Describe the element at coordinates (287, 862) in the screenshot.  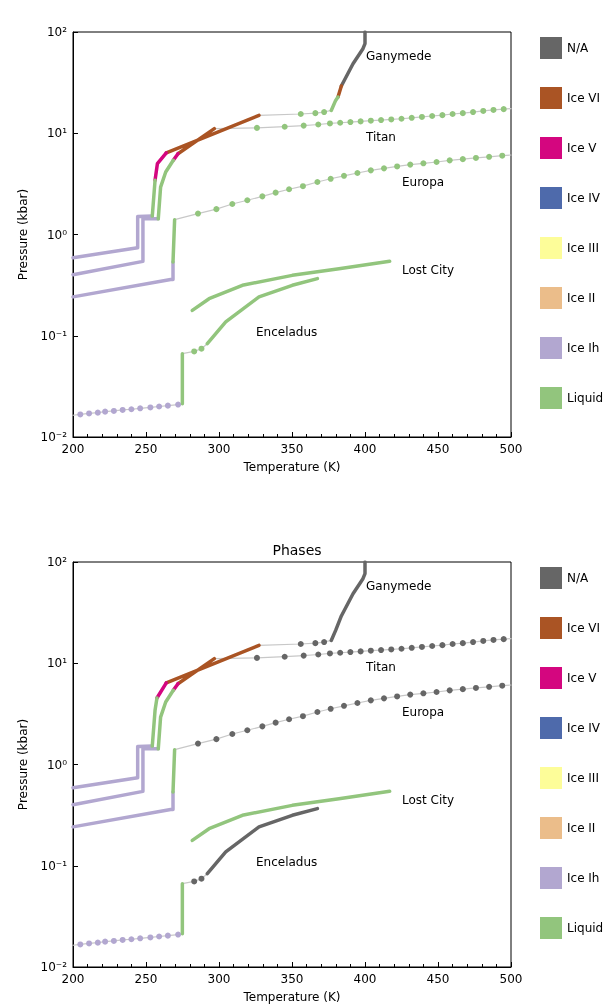
I see `annotation: Enceladus` at that location.